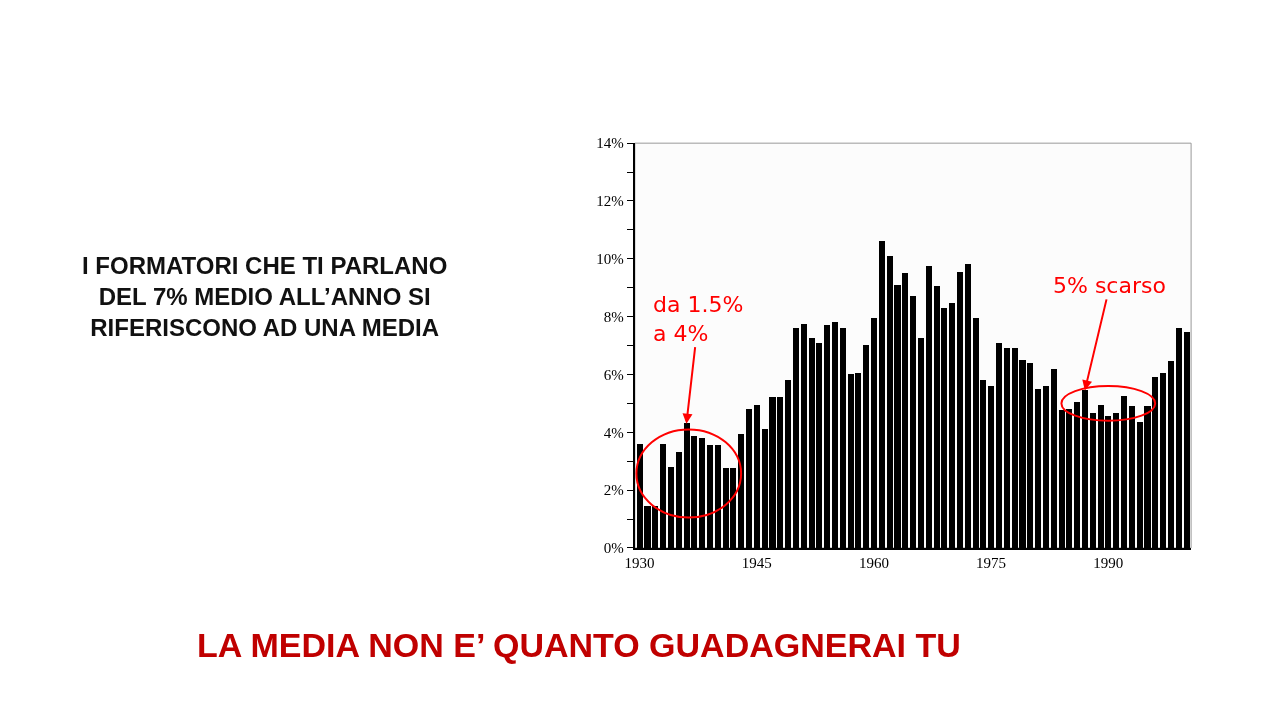 Image resolution: width=1280 pixels, height=720 pixels. I want to click on annotation: da 1.5% a 4%, so click(698, 319).